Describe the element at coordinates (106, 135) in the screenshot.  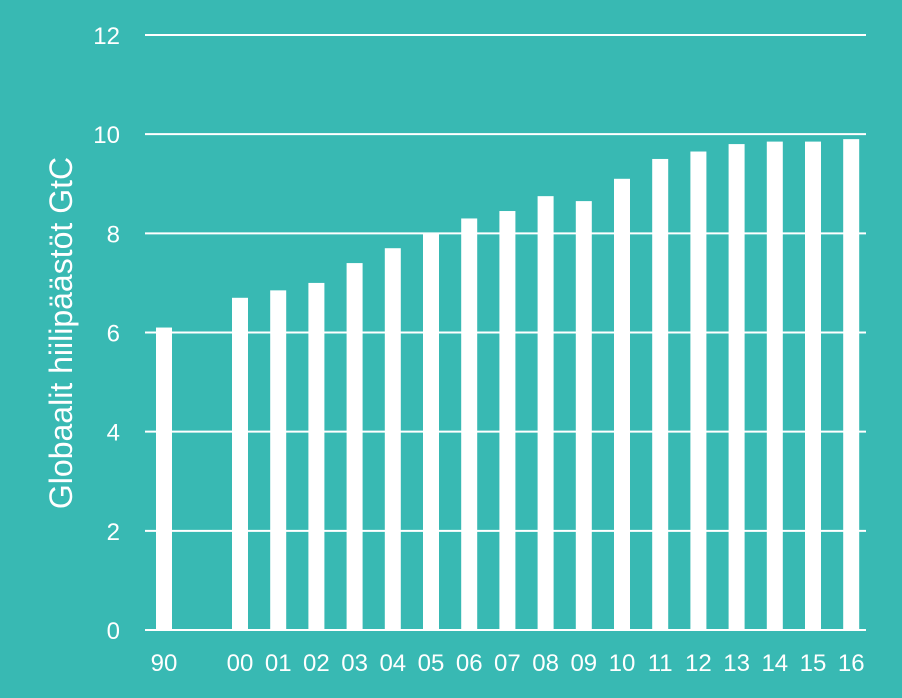
I see `y-tick-label: 10` at that location.